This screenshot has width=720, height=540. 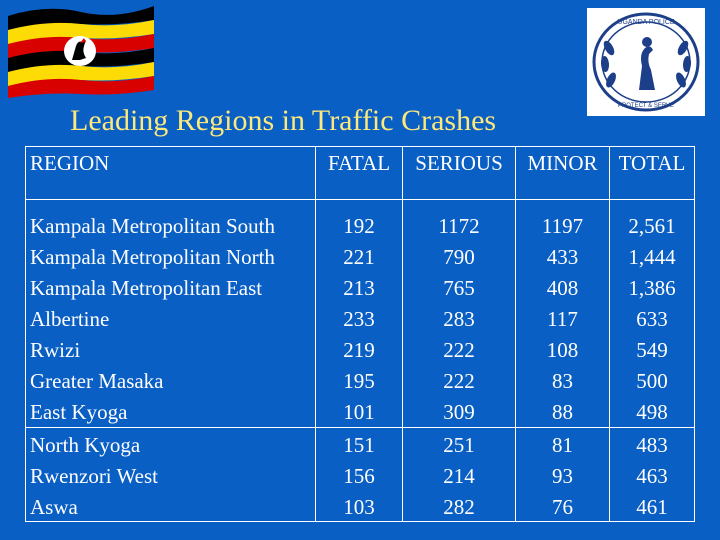 What do you see at coordinates (652, 350) in the screenshot?
I see `table-cell-total: 549` at bounding box center [652, 350].